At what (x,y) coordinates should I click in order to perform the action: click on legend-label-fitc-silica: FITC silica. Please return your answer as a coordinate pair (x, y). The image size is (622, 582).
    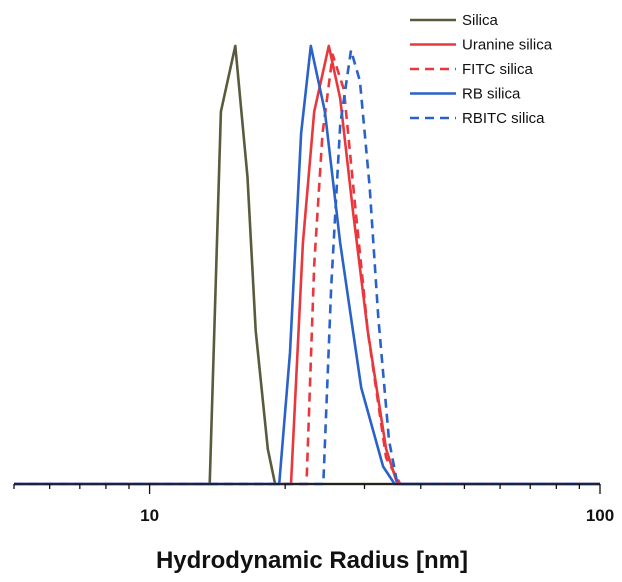
    Looking at the image, I should click on (497, 69).